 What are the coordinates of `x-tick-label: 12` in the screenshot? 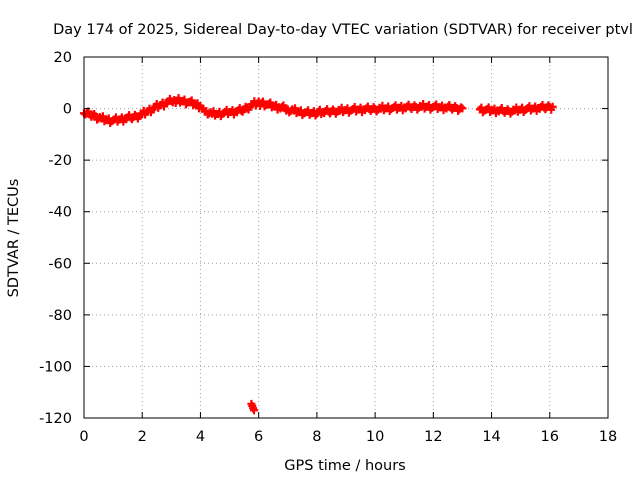 It's located at (433, 437).